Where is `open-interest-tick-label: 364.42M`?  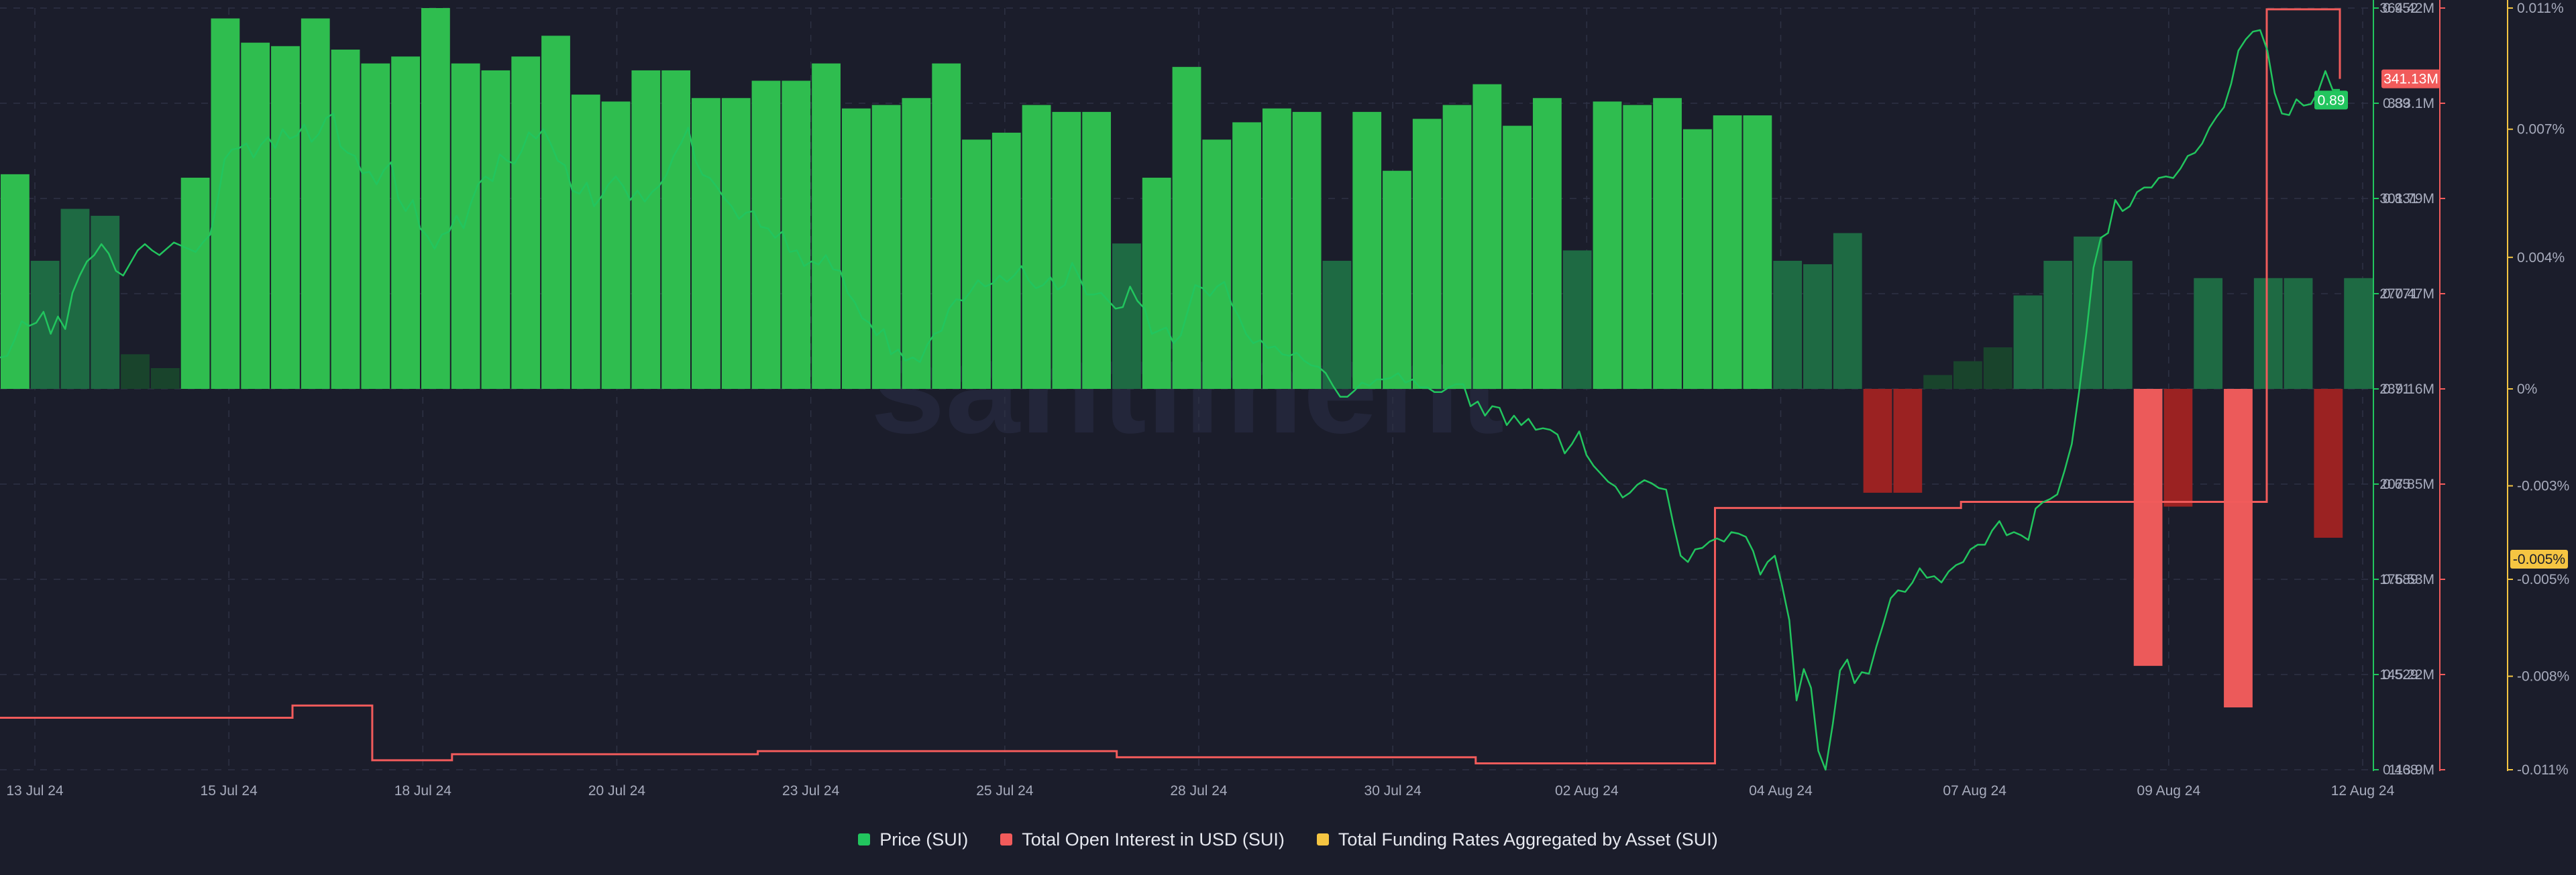
open-interest-tick-label: 364.42M is located at coordinates (2406, 8).